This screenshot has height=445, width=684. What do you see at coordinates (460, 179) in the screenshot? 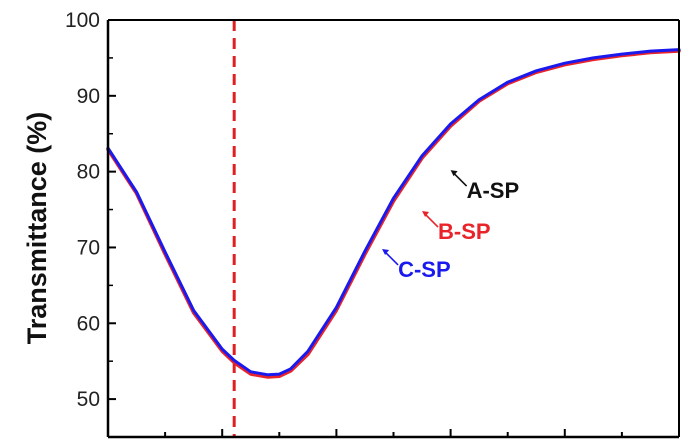
I see `annotation-arrow-a-sp` at bounding box center [460, 179].